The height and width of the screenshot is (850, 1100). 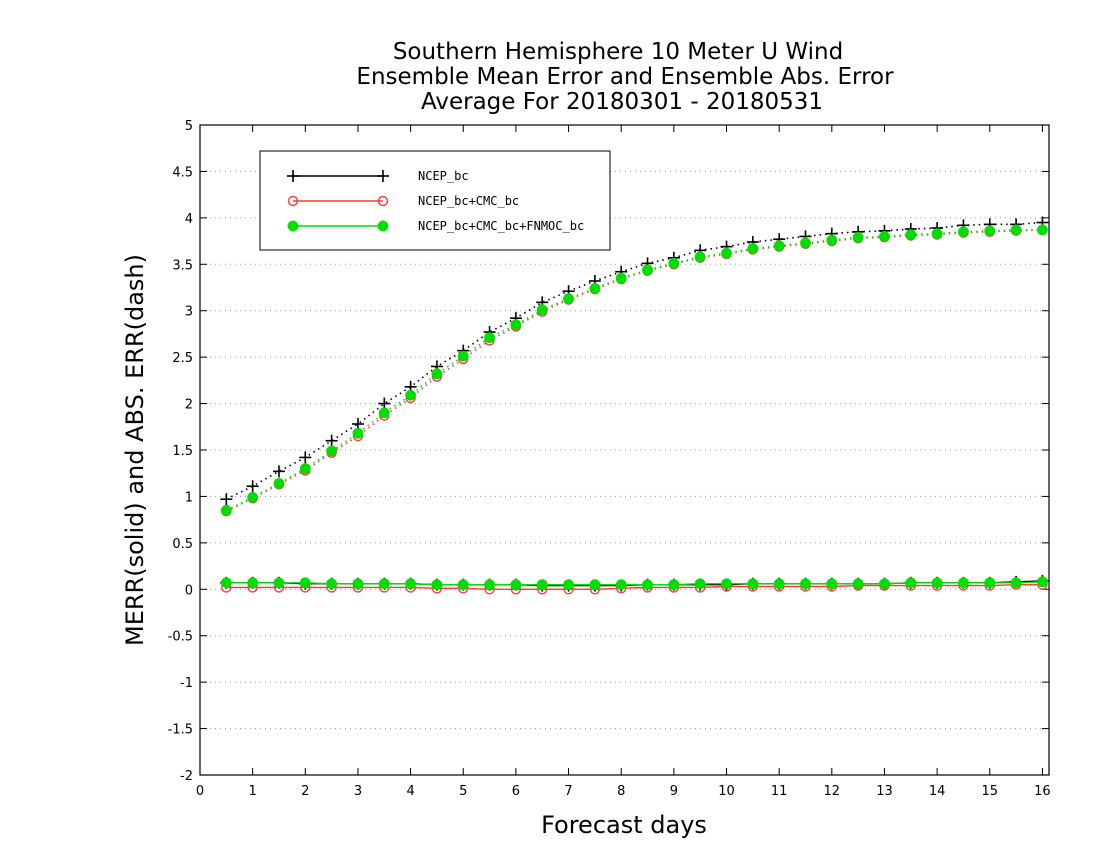 I want to click on title-line-1: Southern Hemisphere 10 Meter U Wind, so click(x=618, y=52).